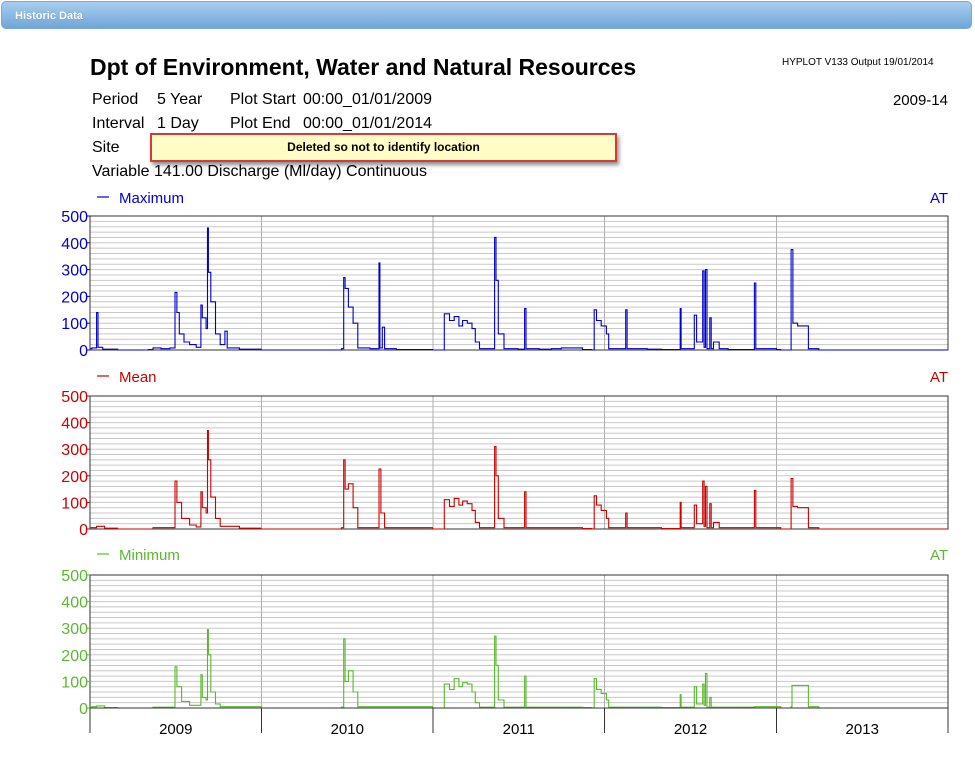 This screenshot has height=771, width=975. What do you see at coordinates (118, 123) in the screenshot?
I see `interval-label: Interval` at bounding box center [118, 123].